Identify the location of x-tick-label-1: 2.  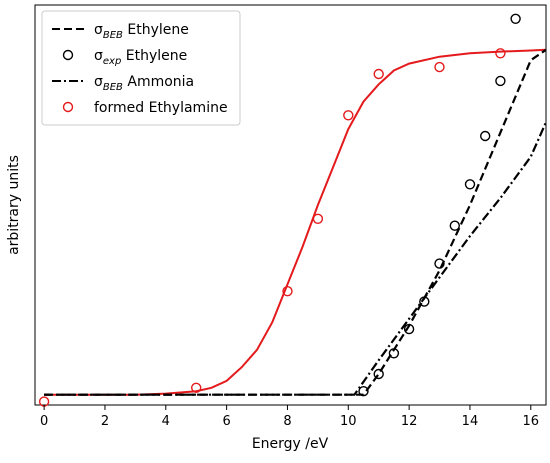
(105, 421).